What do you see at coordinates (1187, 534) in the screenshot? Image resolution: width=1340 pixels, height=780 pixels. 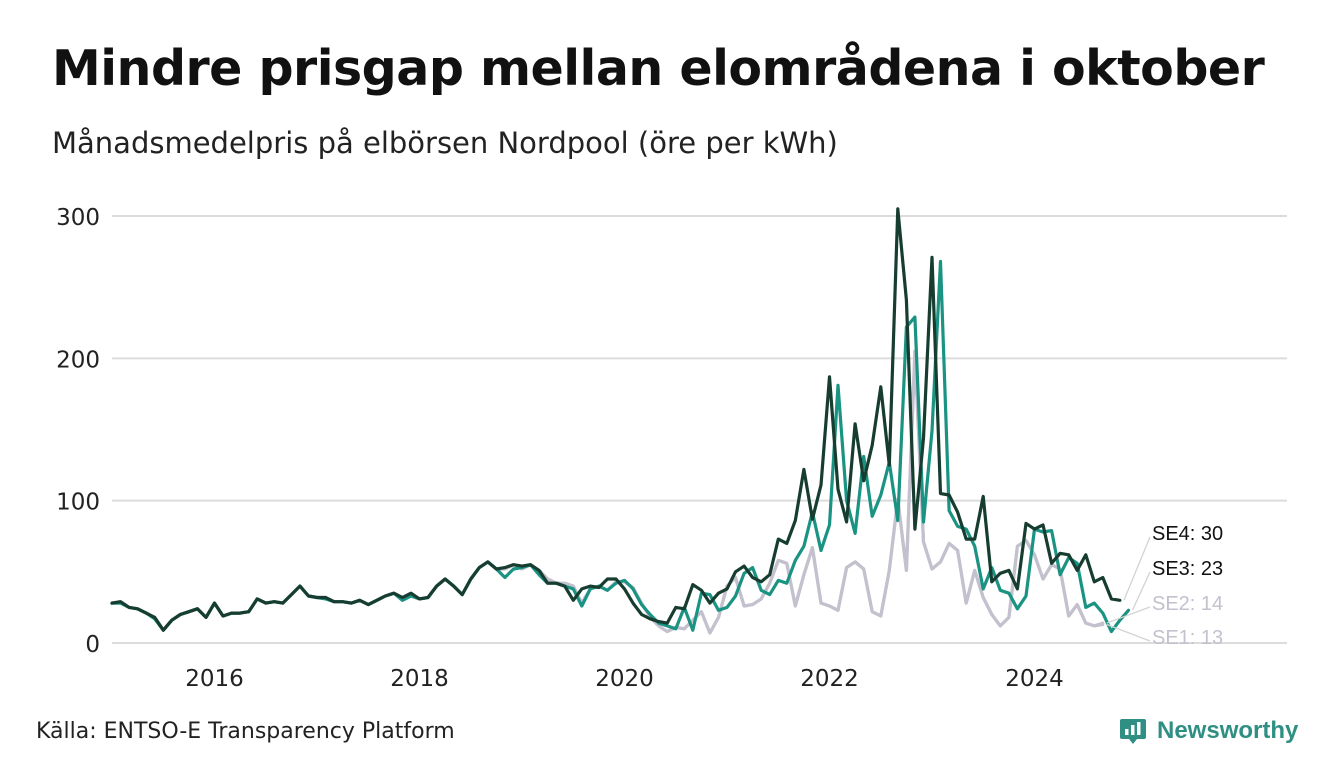 I see `series-end-label-se4: SE4: 30` at bounding box center [1187, 534].